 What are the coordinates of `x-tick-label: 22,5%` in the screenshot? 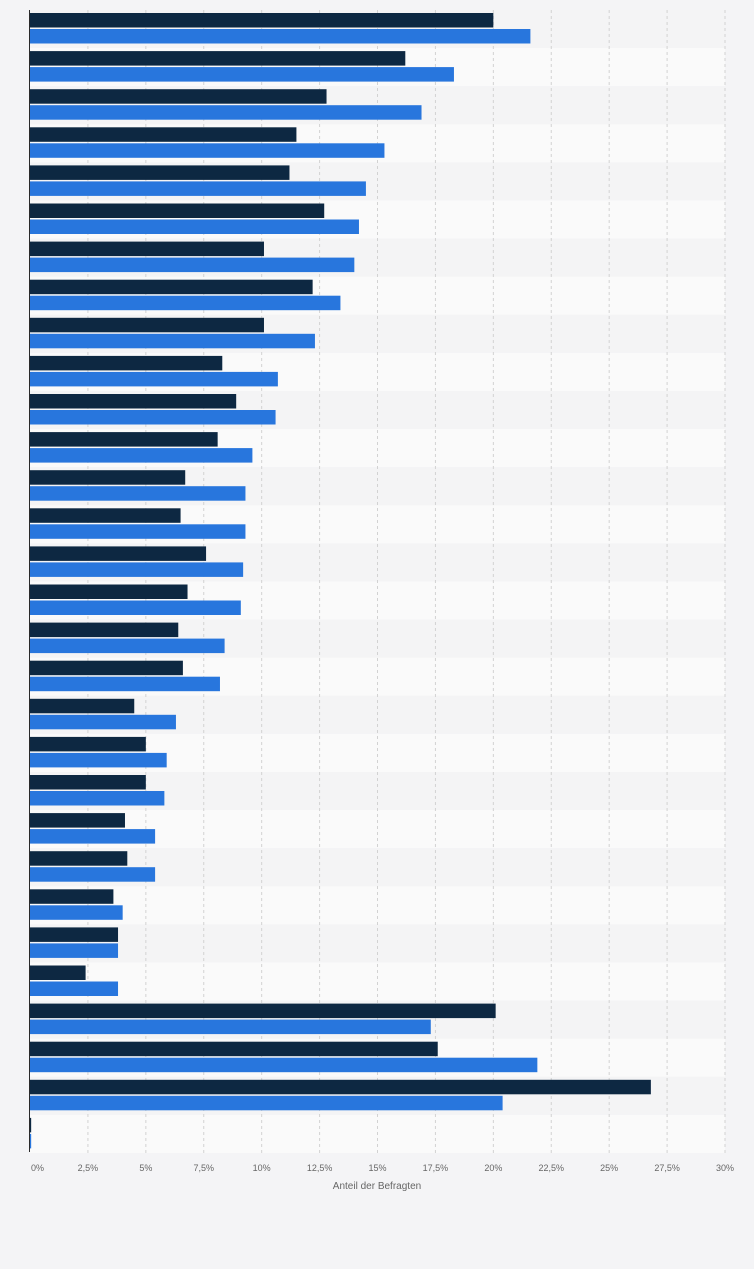 It's located at (551, 1168).